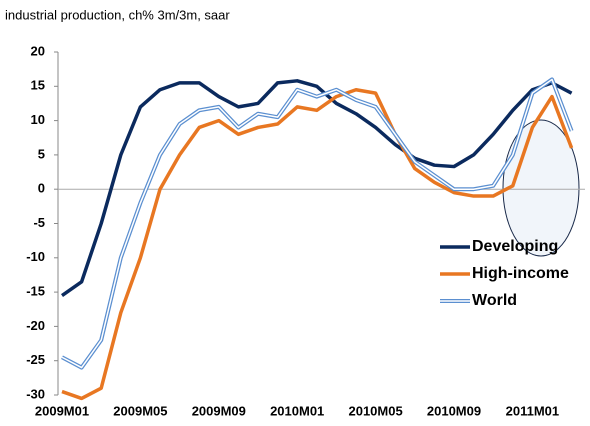 Image resolution: width=590 pixels, height=426 pixels. I want to click on x-tick-label: 2010M05, so click(375, 410).